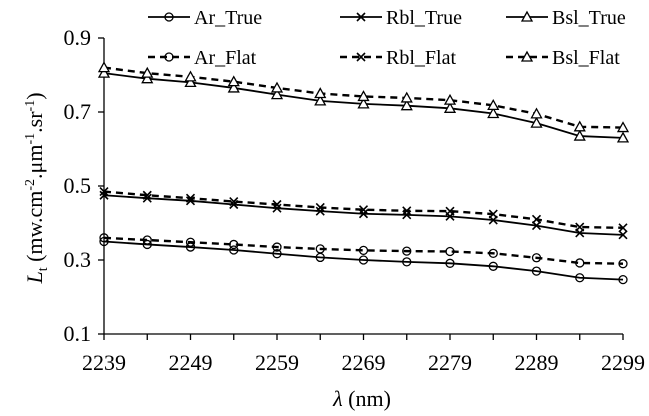 The image size is (649, 416). What do you see at coordinates (78, 37) in the screenshot?
I see `y-tick-label: 0.9` at bounding box center [78, 37].